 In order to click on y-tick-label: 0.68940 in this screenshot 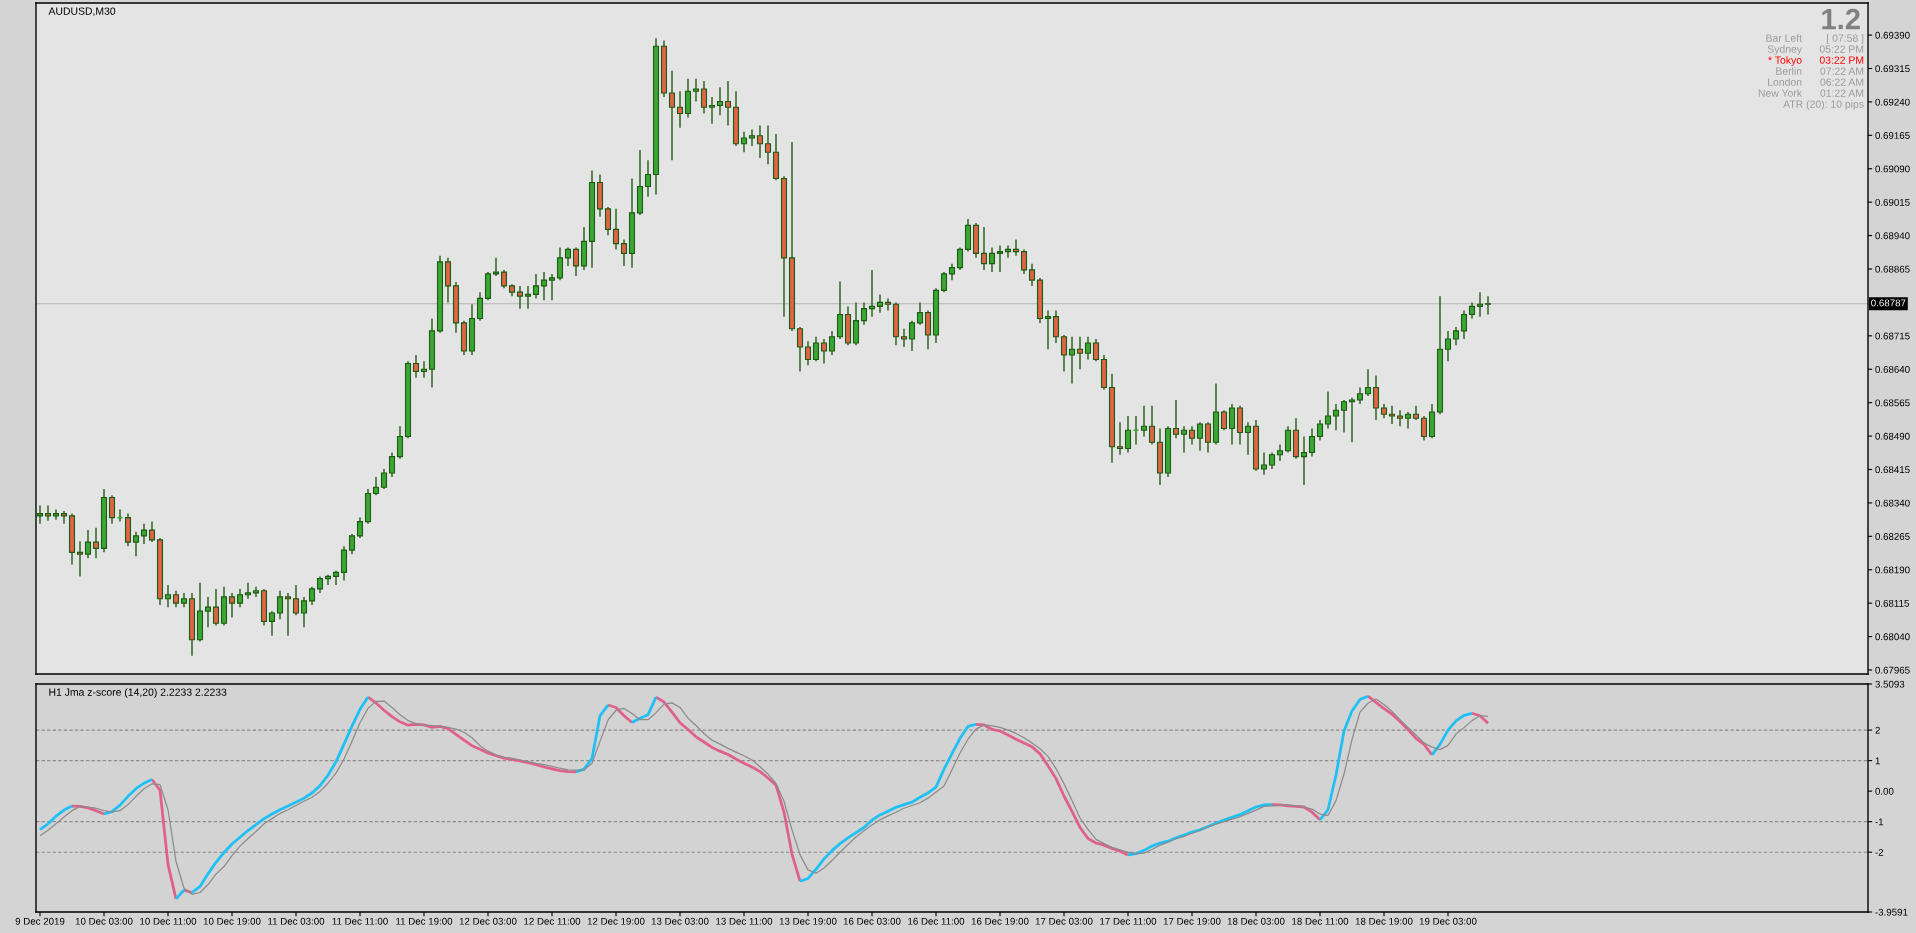, I will do `click(1892, 236)`.